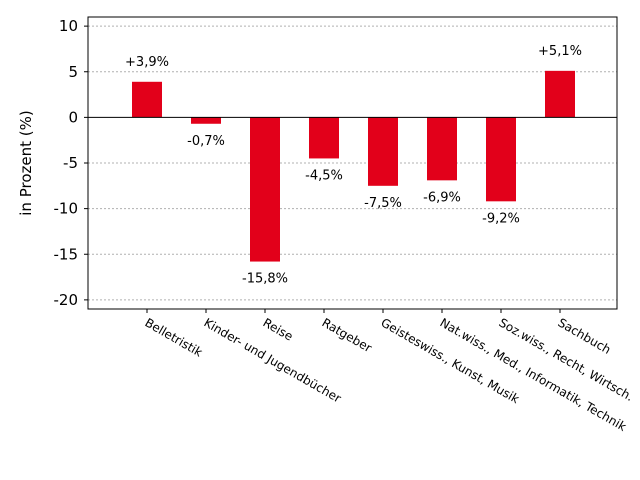  I want to click on y-tick-label: -10, so click(66, 209).